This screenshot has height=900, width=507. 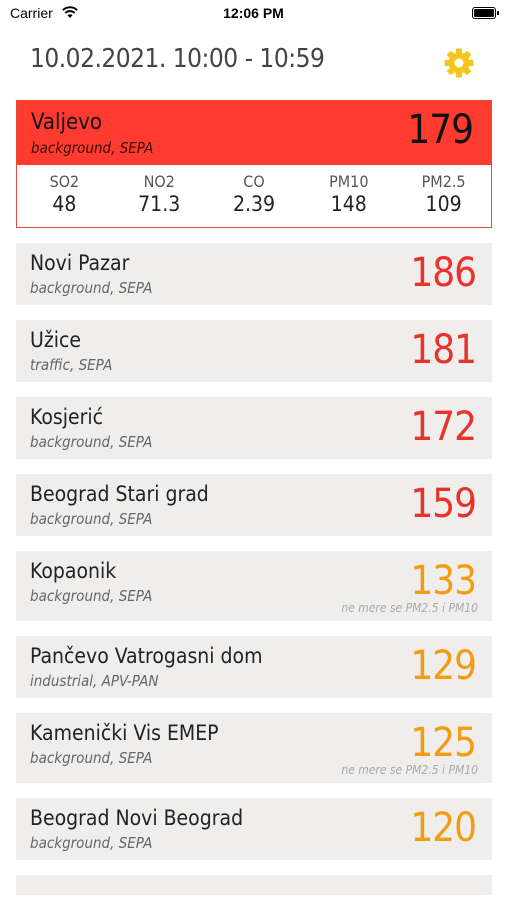 What do you see at coordinates (443, 204) in the screenshot?
I see `pollutant-value: 109` at bounding box center [443, 204].